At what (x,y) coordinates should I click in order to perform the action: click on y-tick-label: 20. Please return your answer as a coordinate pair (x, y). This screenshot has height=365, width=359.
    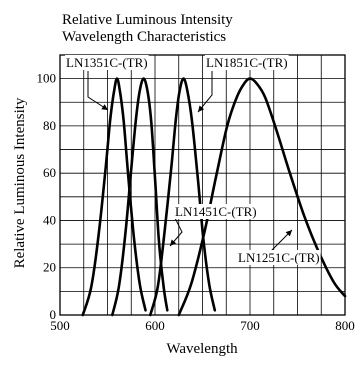
    Looking at the image, I should click on (49, 267).